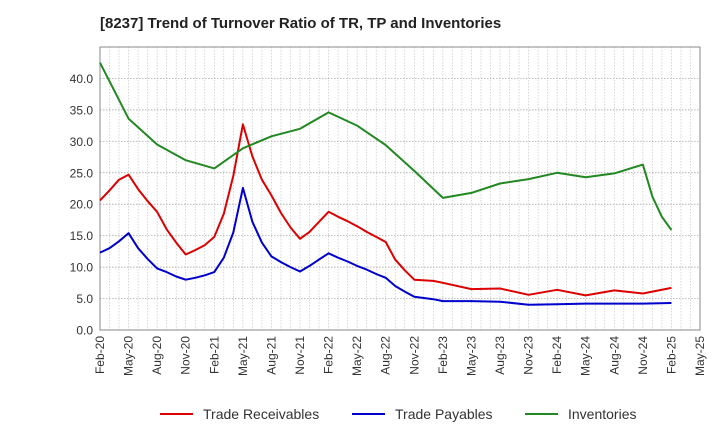  What do you see at coordinates (157, 355) in the screenshot?
I see `x-tick-label: Aug-20` at bounding box center [157, 355].